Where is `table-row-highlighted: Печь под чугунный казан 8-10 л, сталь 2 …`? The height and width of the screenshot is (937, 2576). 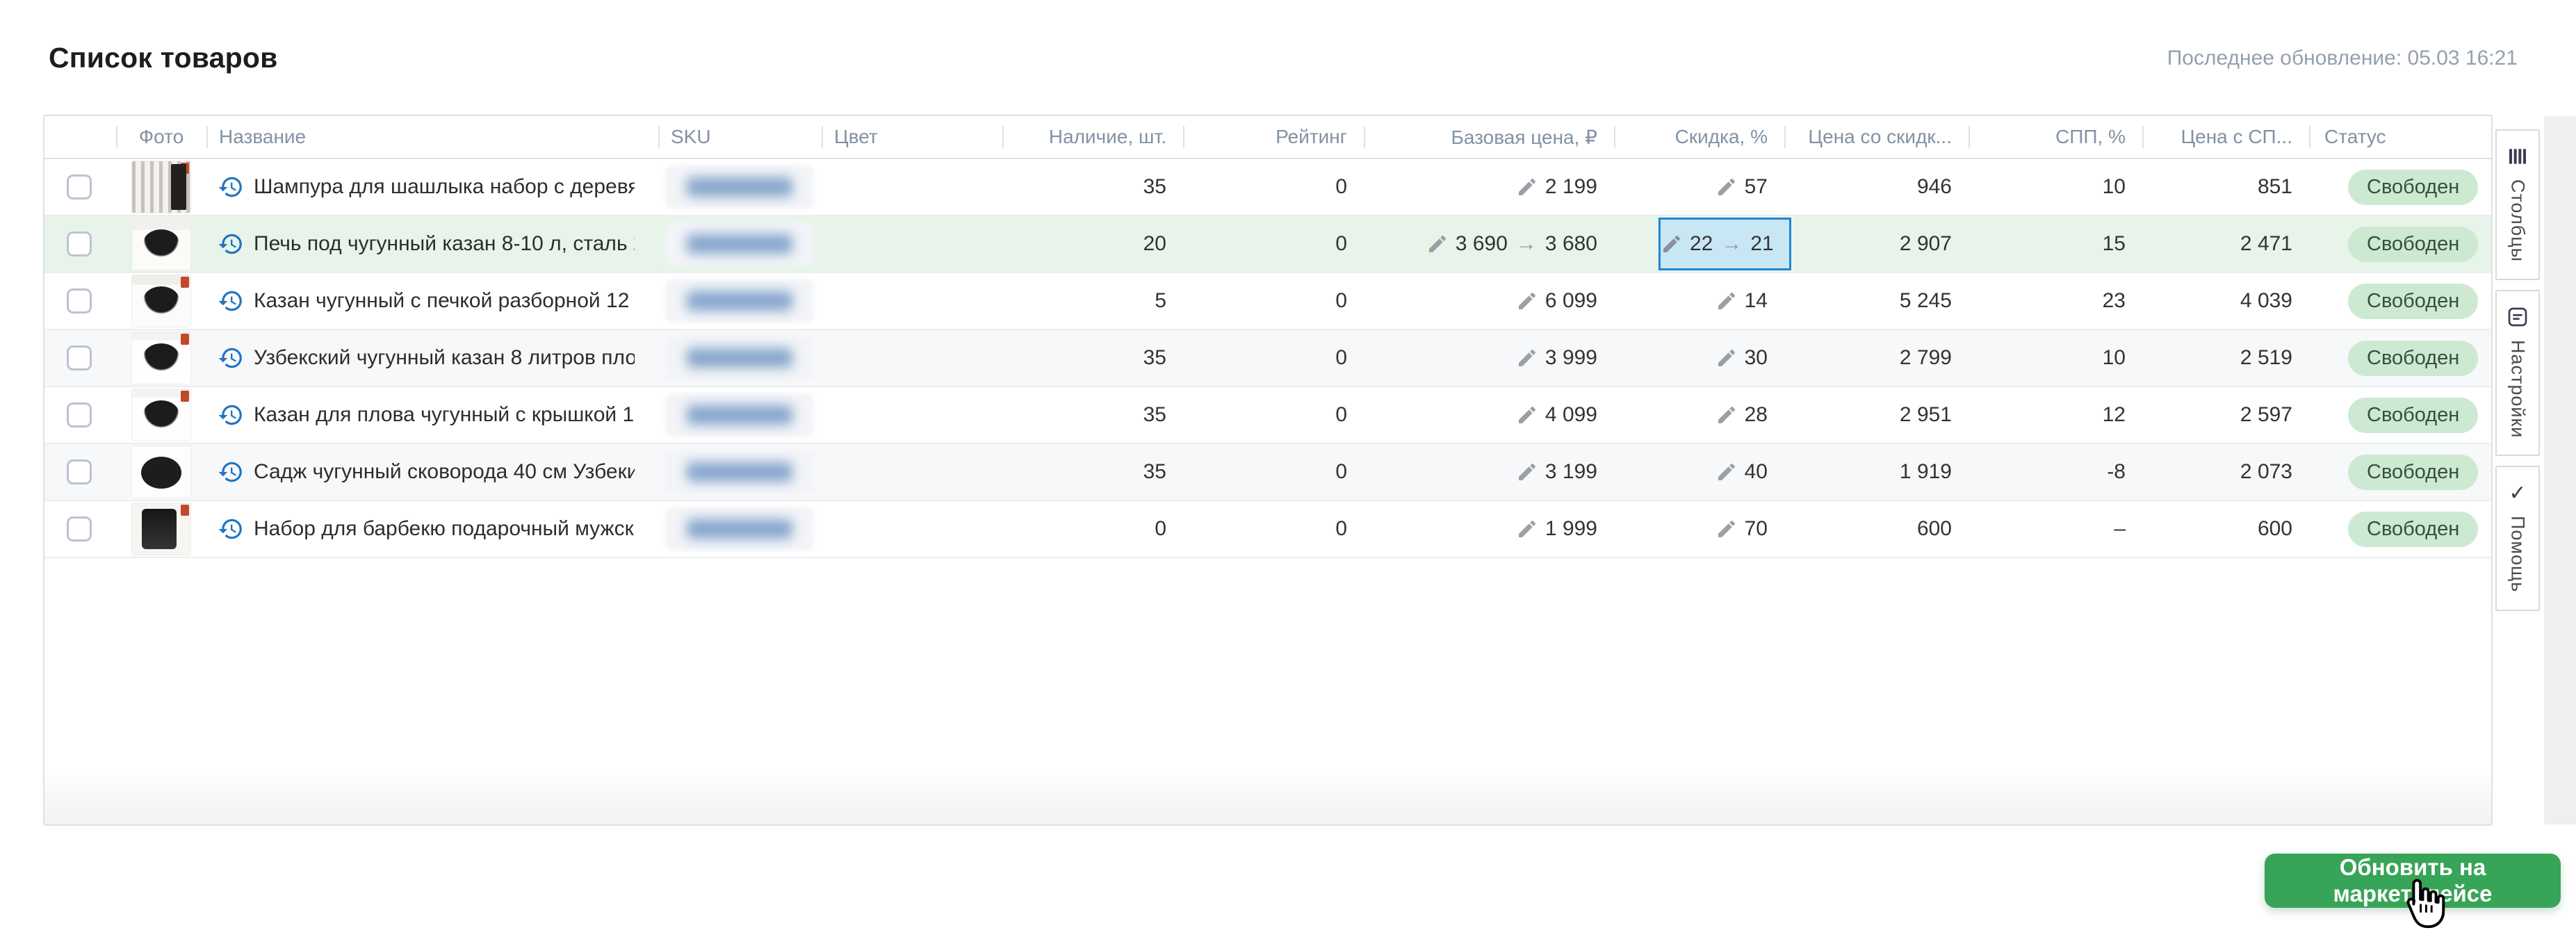 table-row-highlighted: Печь под чугунный казан 8-10 л, сталь 2 … is located at coordinates (1267, 245).